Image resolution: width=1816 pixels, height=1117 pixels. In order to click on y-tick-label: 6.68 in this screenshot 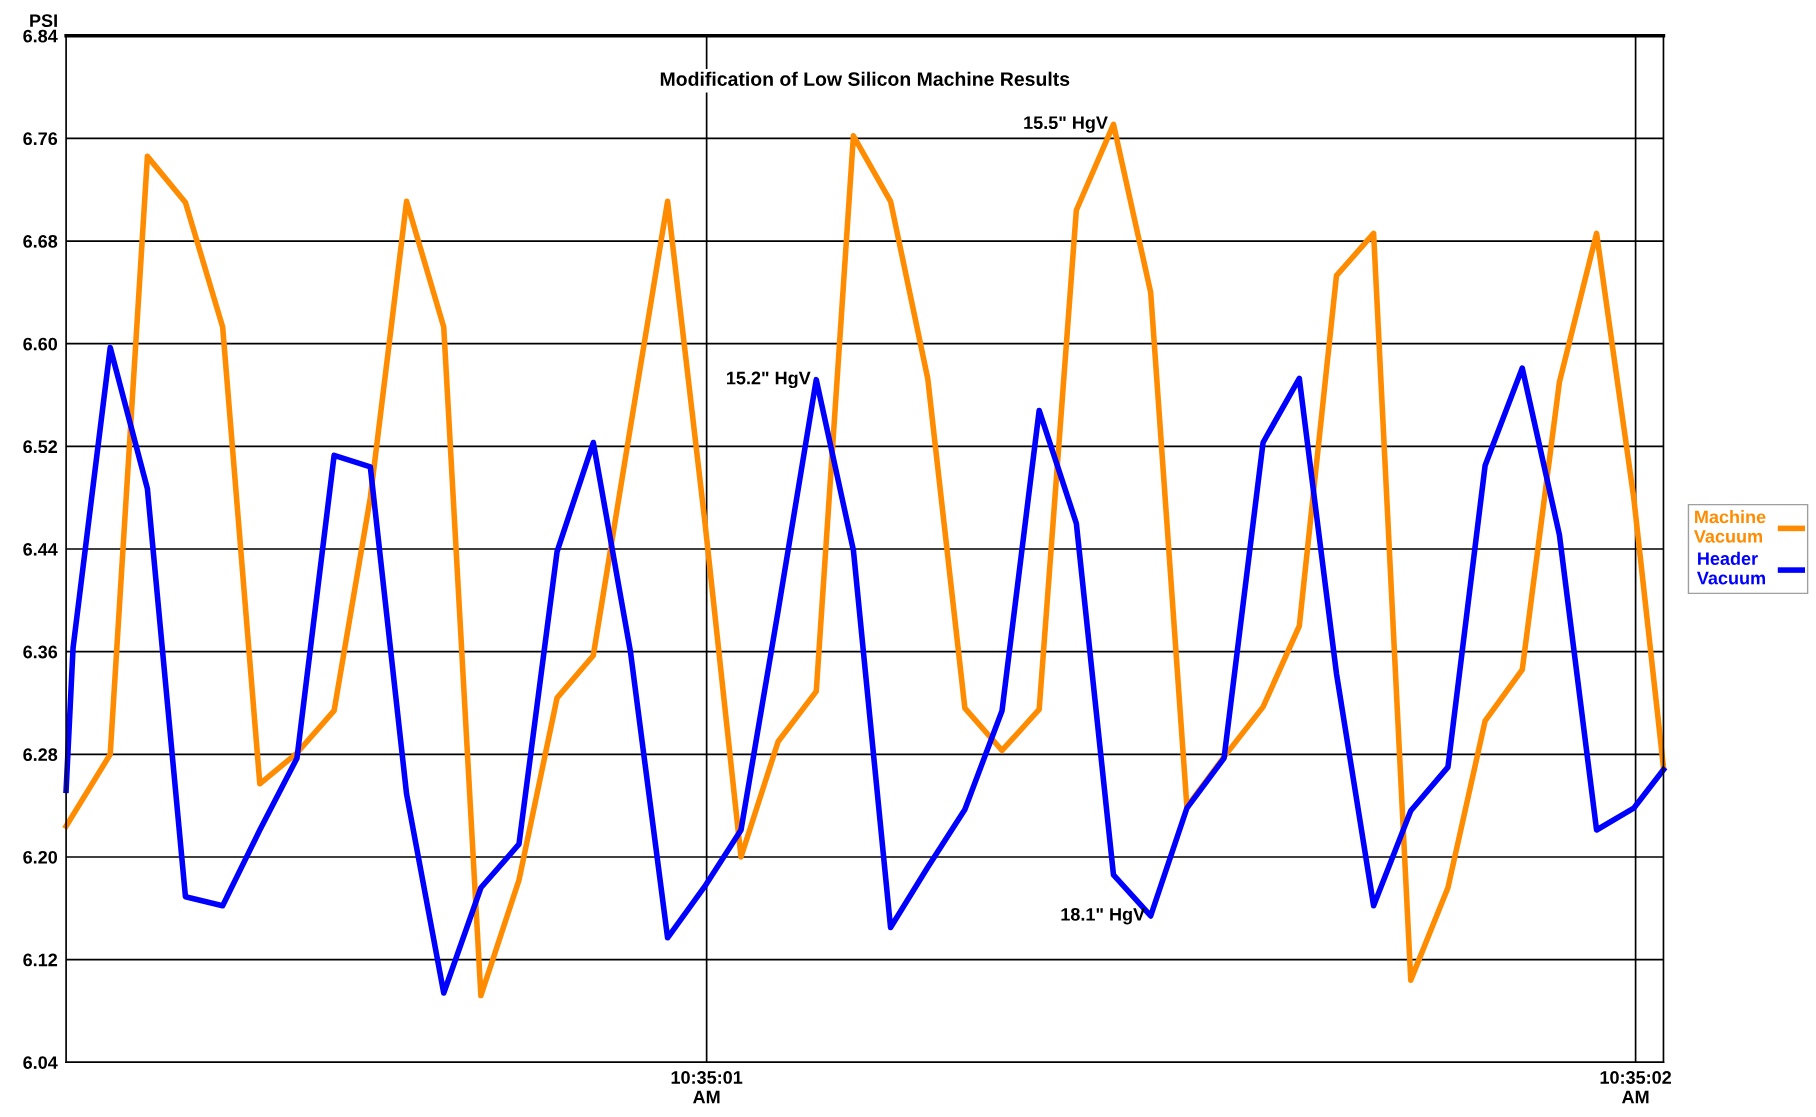, I will do `click(40, 241)`.